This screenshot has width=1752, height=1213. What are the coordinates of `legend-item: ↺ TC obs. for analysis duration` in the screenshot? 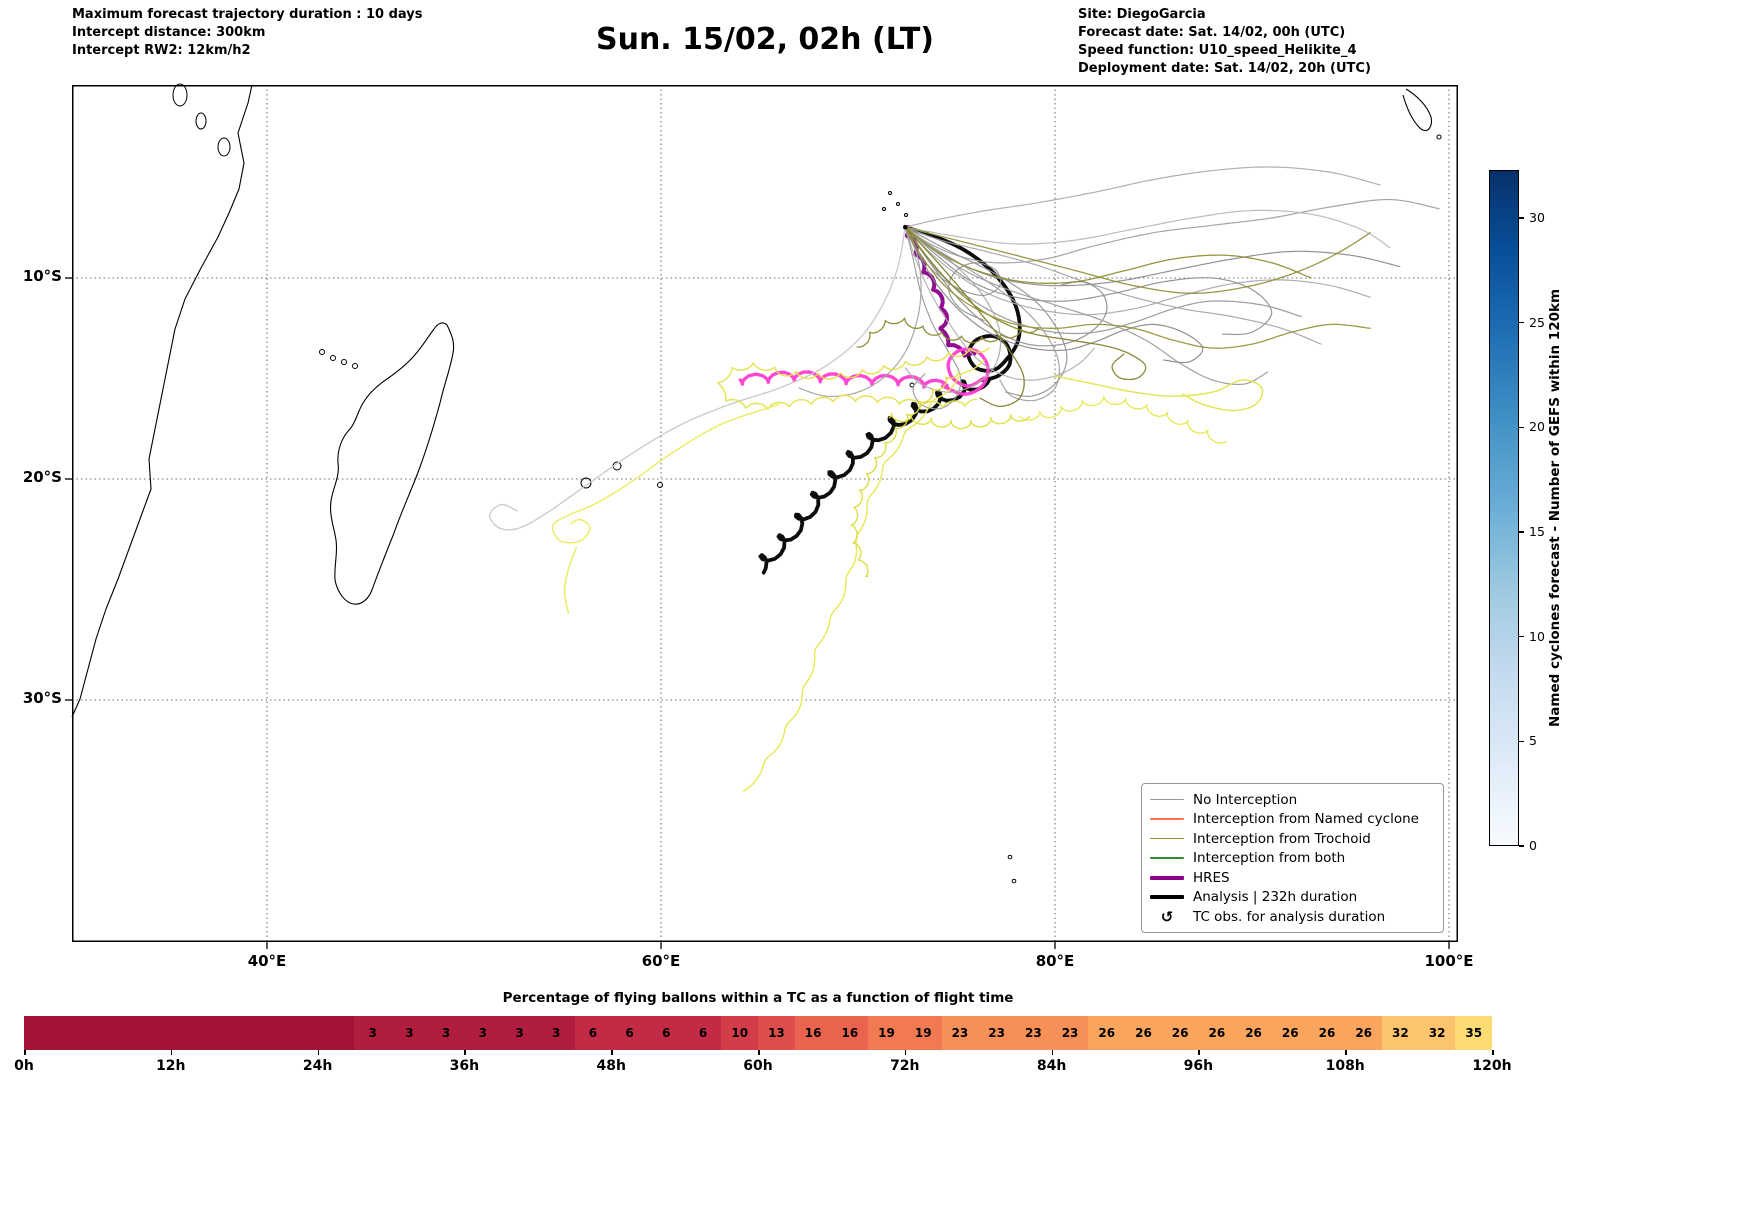 It's located at (1292, 916).